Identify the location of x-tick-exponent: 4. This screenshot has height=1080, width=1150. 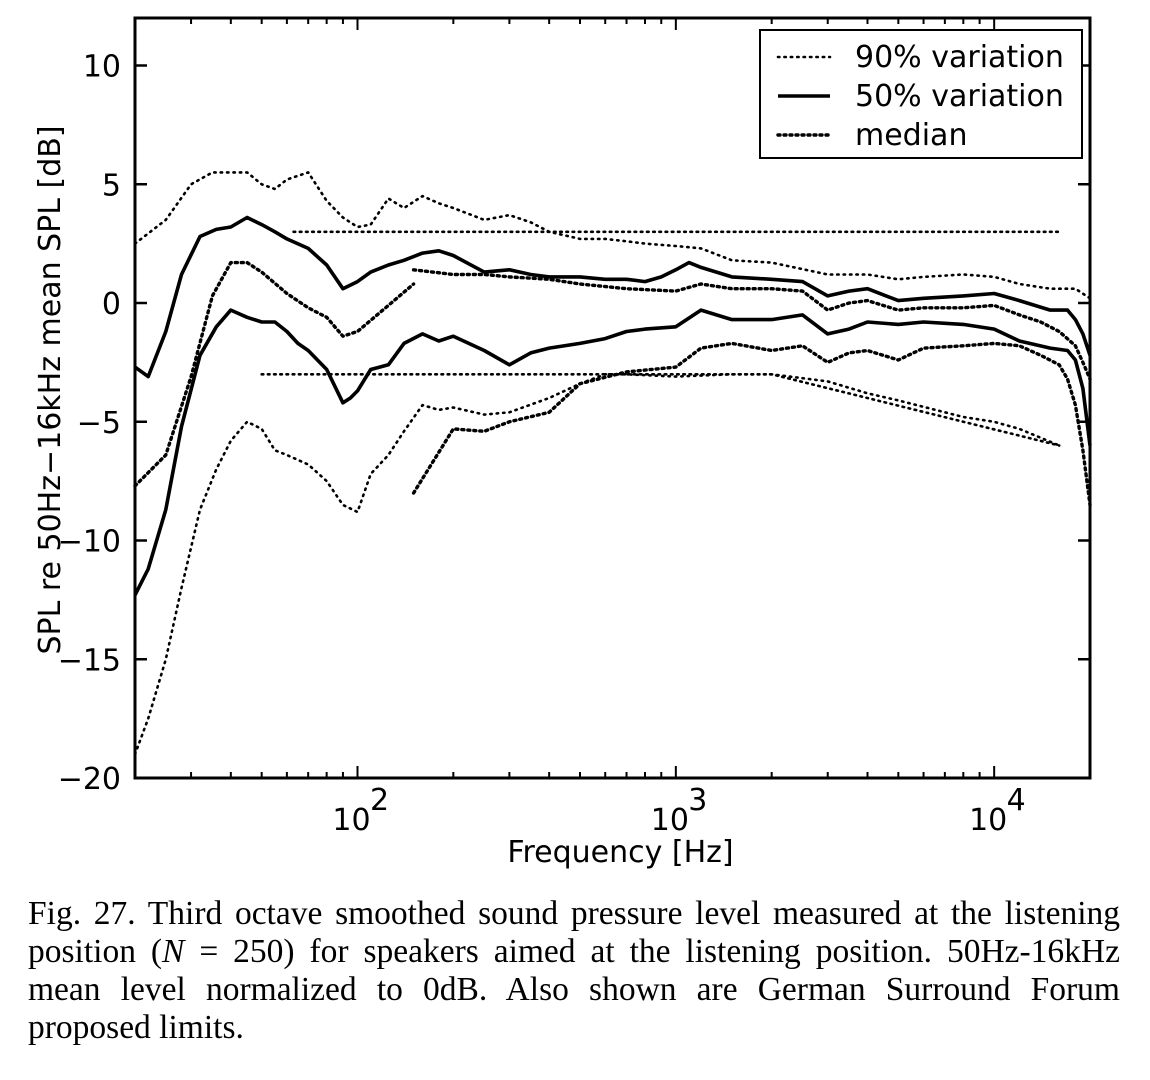
(1016, 800).